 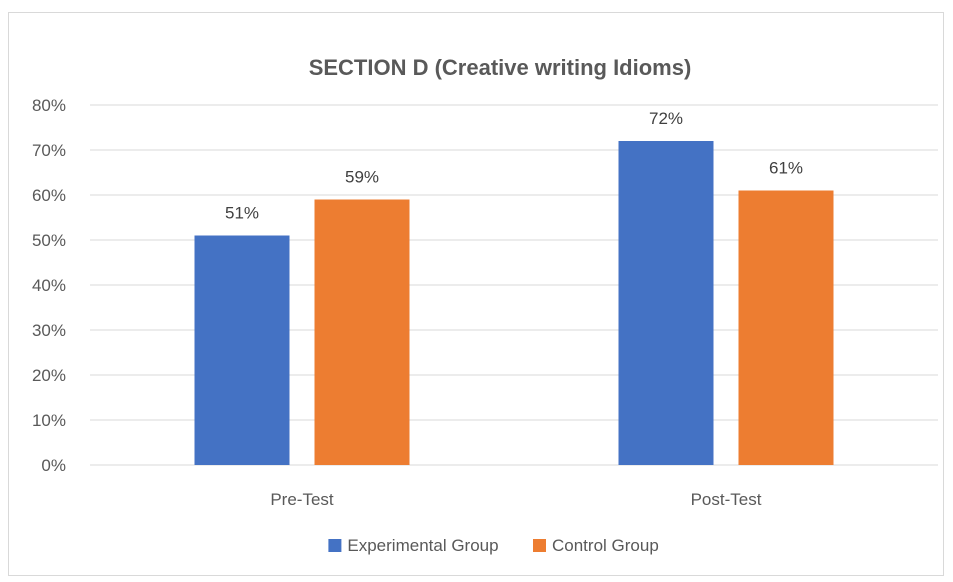 What do you see at coordinates (362, 177) in the screenshot?
I see `data-label: 59%` at bounding box center [362, 177].